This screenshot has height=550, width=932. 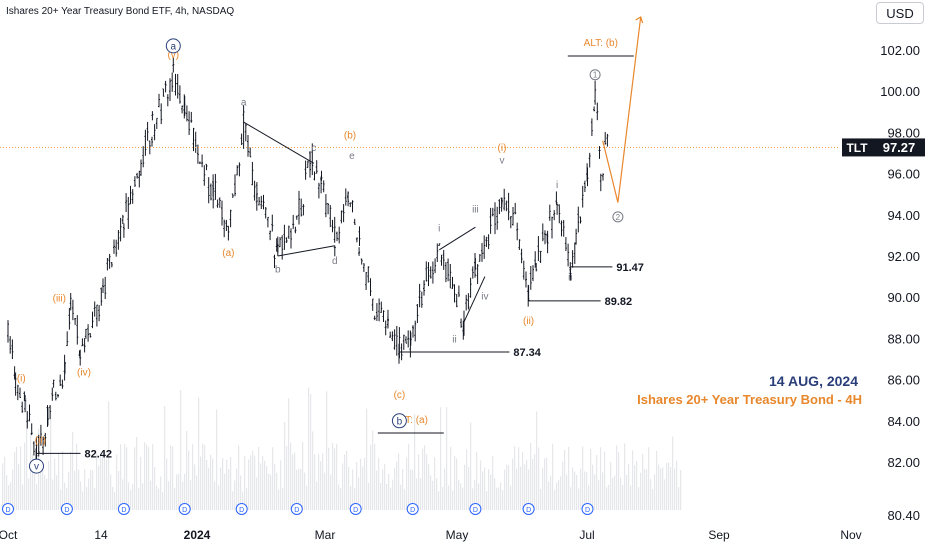 I want to click on wave-label-gray: iii, so click(x=475, y=210).